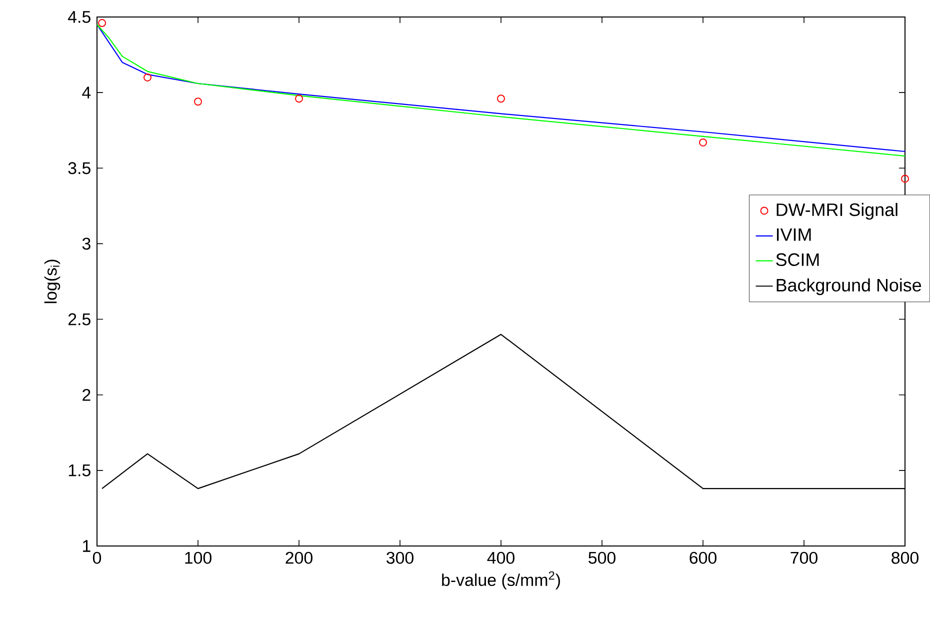  Describe the element at coordinates (97, 558) in the screenshot. I see `x-tick-label: 0` at that location.